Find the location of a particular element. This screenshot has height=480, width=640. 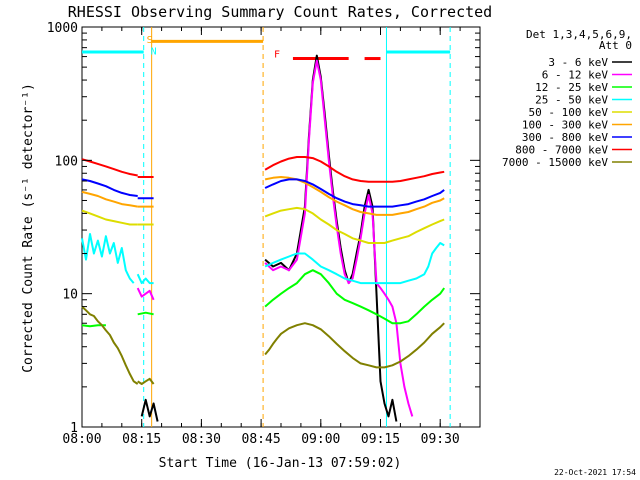

legend-entry: 12 - 25 keV is located at coordinates (571, 87).